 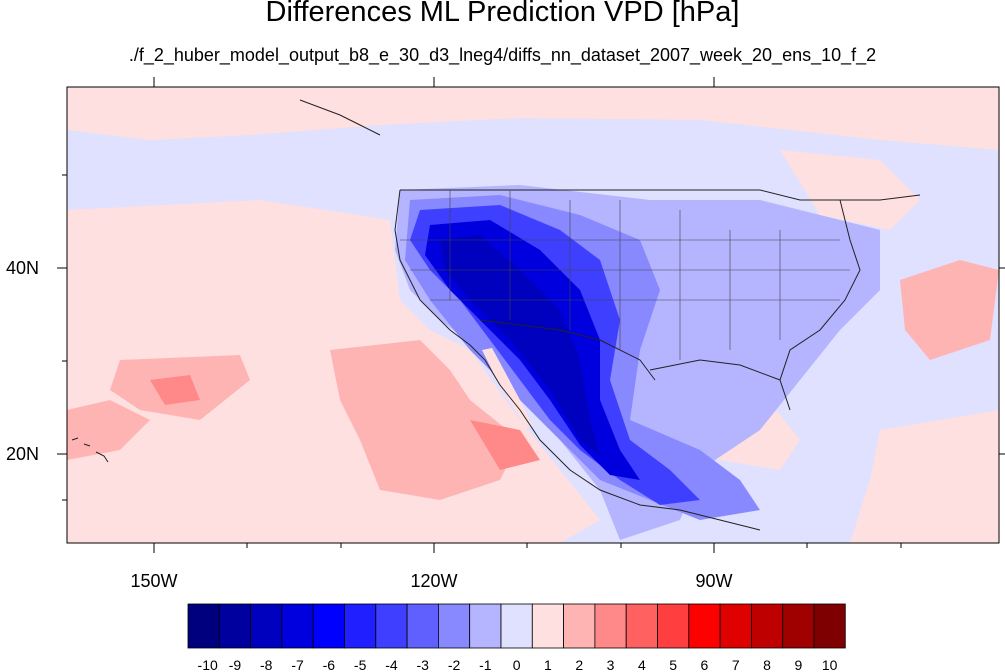 What do you see at coordinates (625, 275) in the screenshot?
I see `state-borders` at bounding box center [625, 275].